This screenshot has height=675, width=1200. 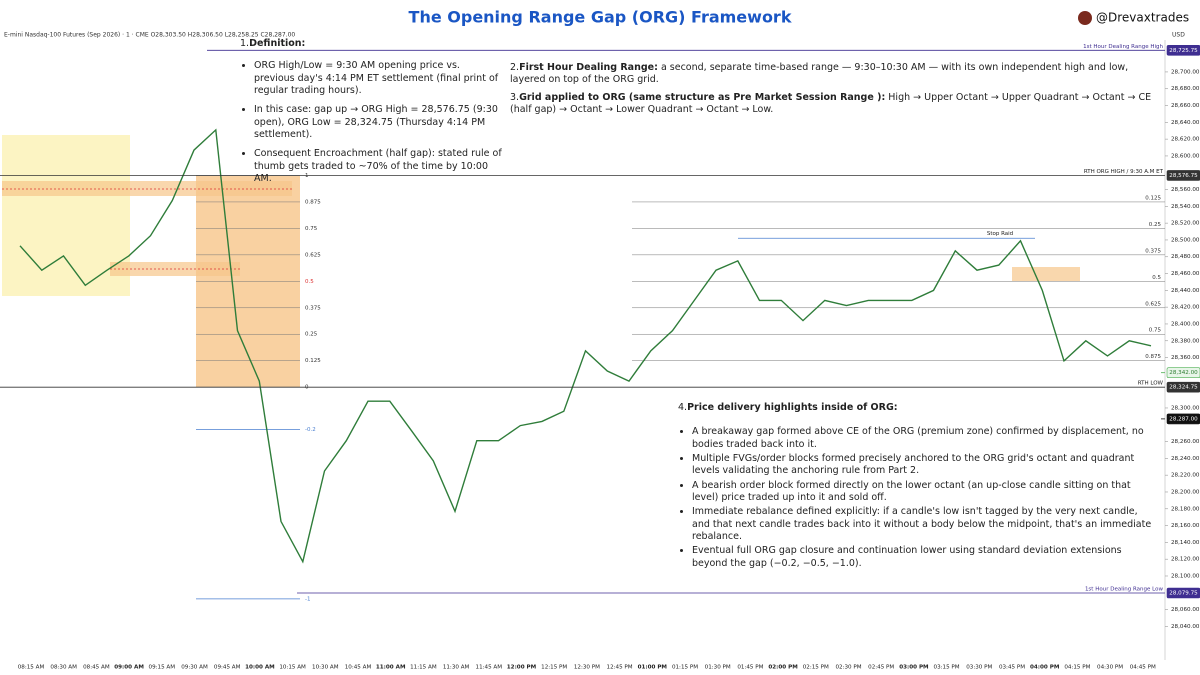 What do you see at coordinates (1185, 576) in the screenshot?
I see `y-tick-label: 28,100.00` at bounding box center [1185, 576].